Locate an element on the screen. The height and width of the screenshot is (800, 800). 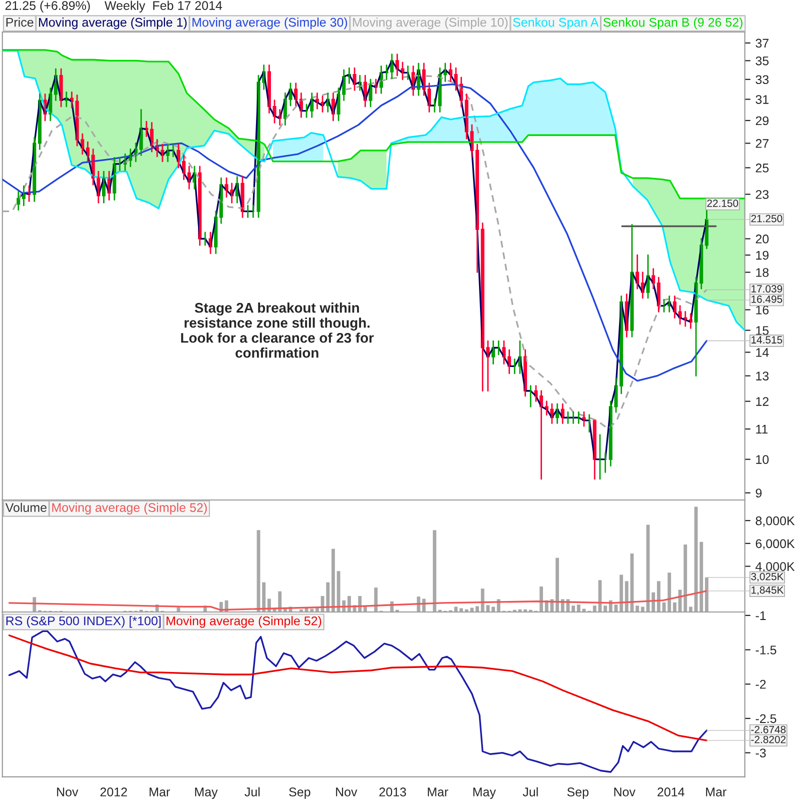
x-tick-label: 2013 is located at coordinates (392, 792).